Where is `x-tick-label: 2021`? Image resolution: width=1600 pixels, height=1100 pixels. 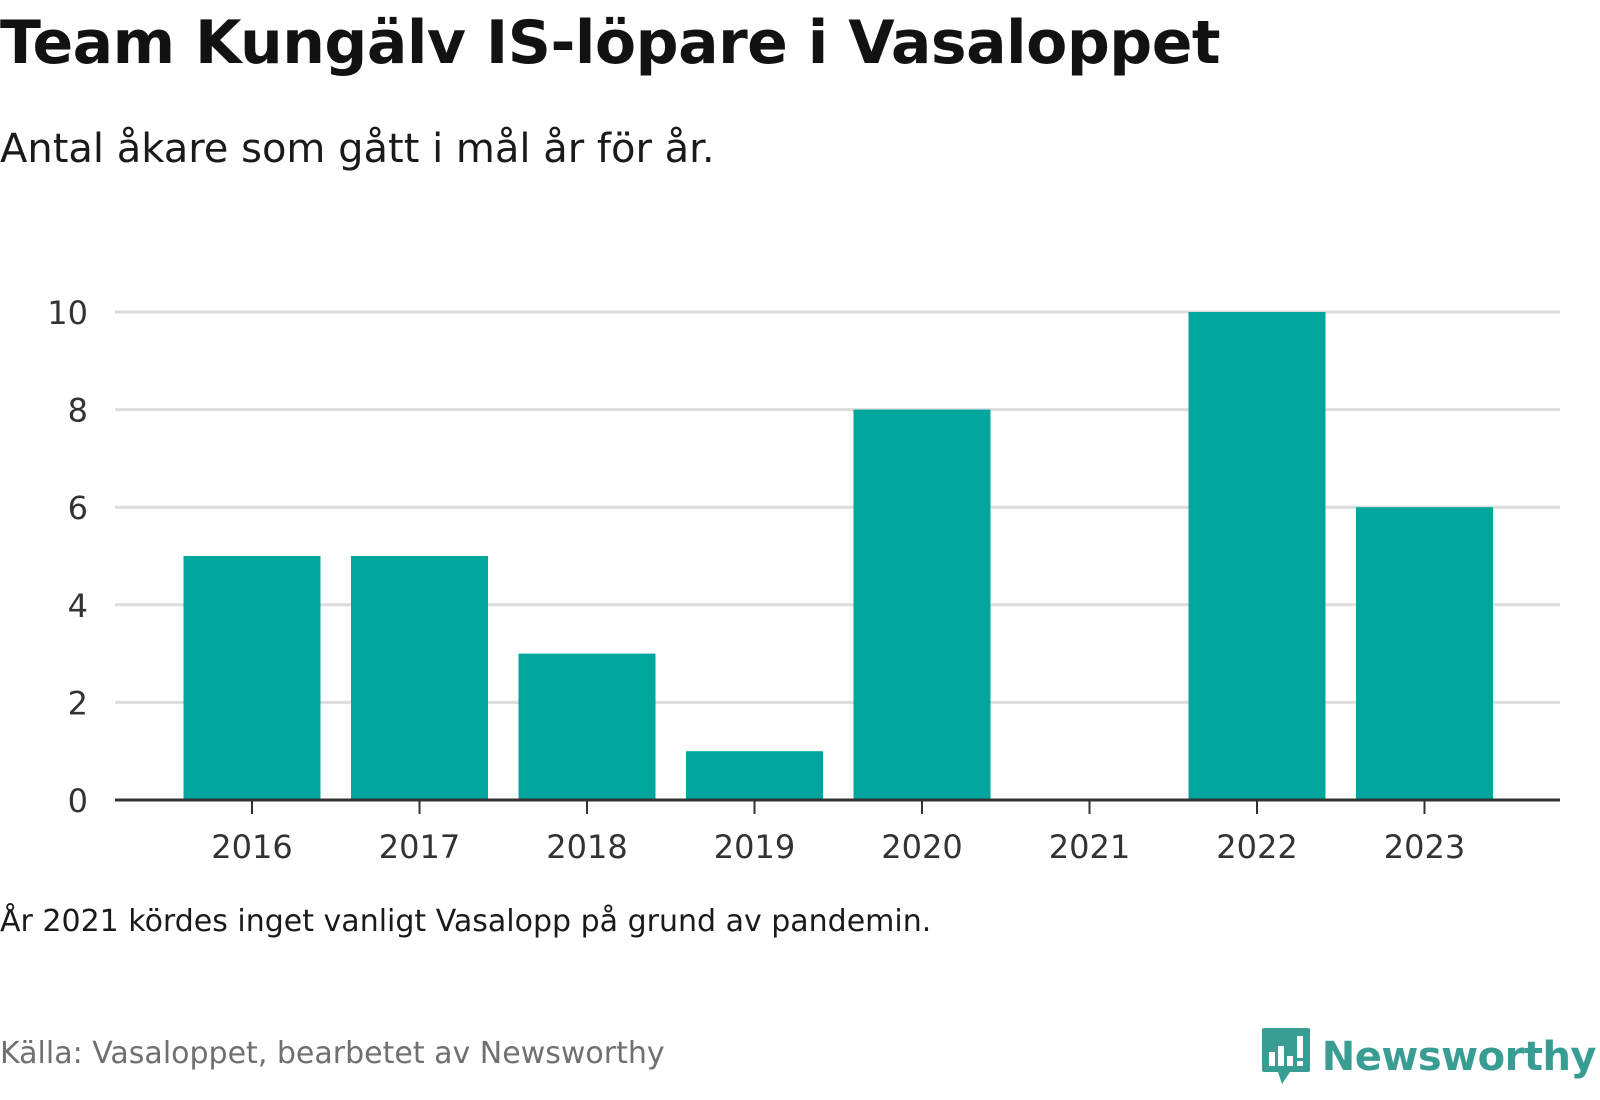
x-tick-label: 2021 is located at coordinates (1089, 847).